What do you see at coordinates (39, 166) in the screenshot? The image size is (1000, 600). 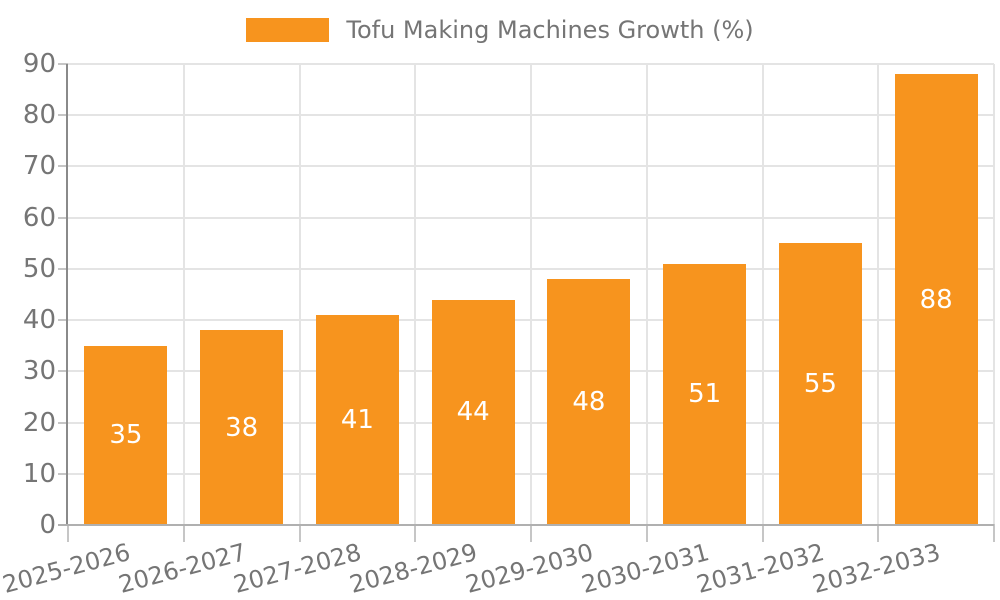 I see `y-tick-label: 70` at bounding box center [39, 166].